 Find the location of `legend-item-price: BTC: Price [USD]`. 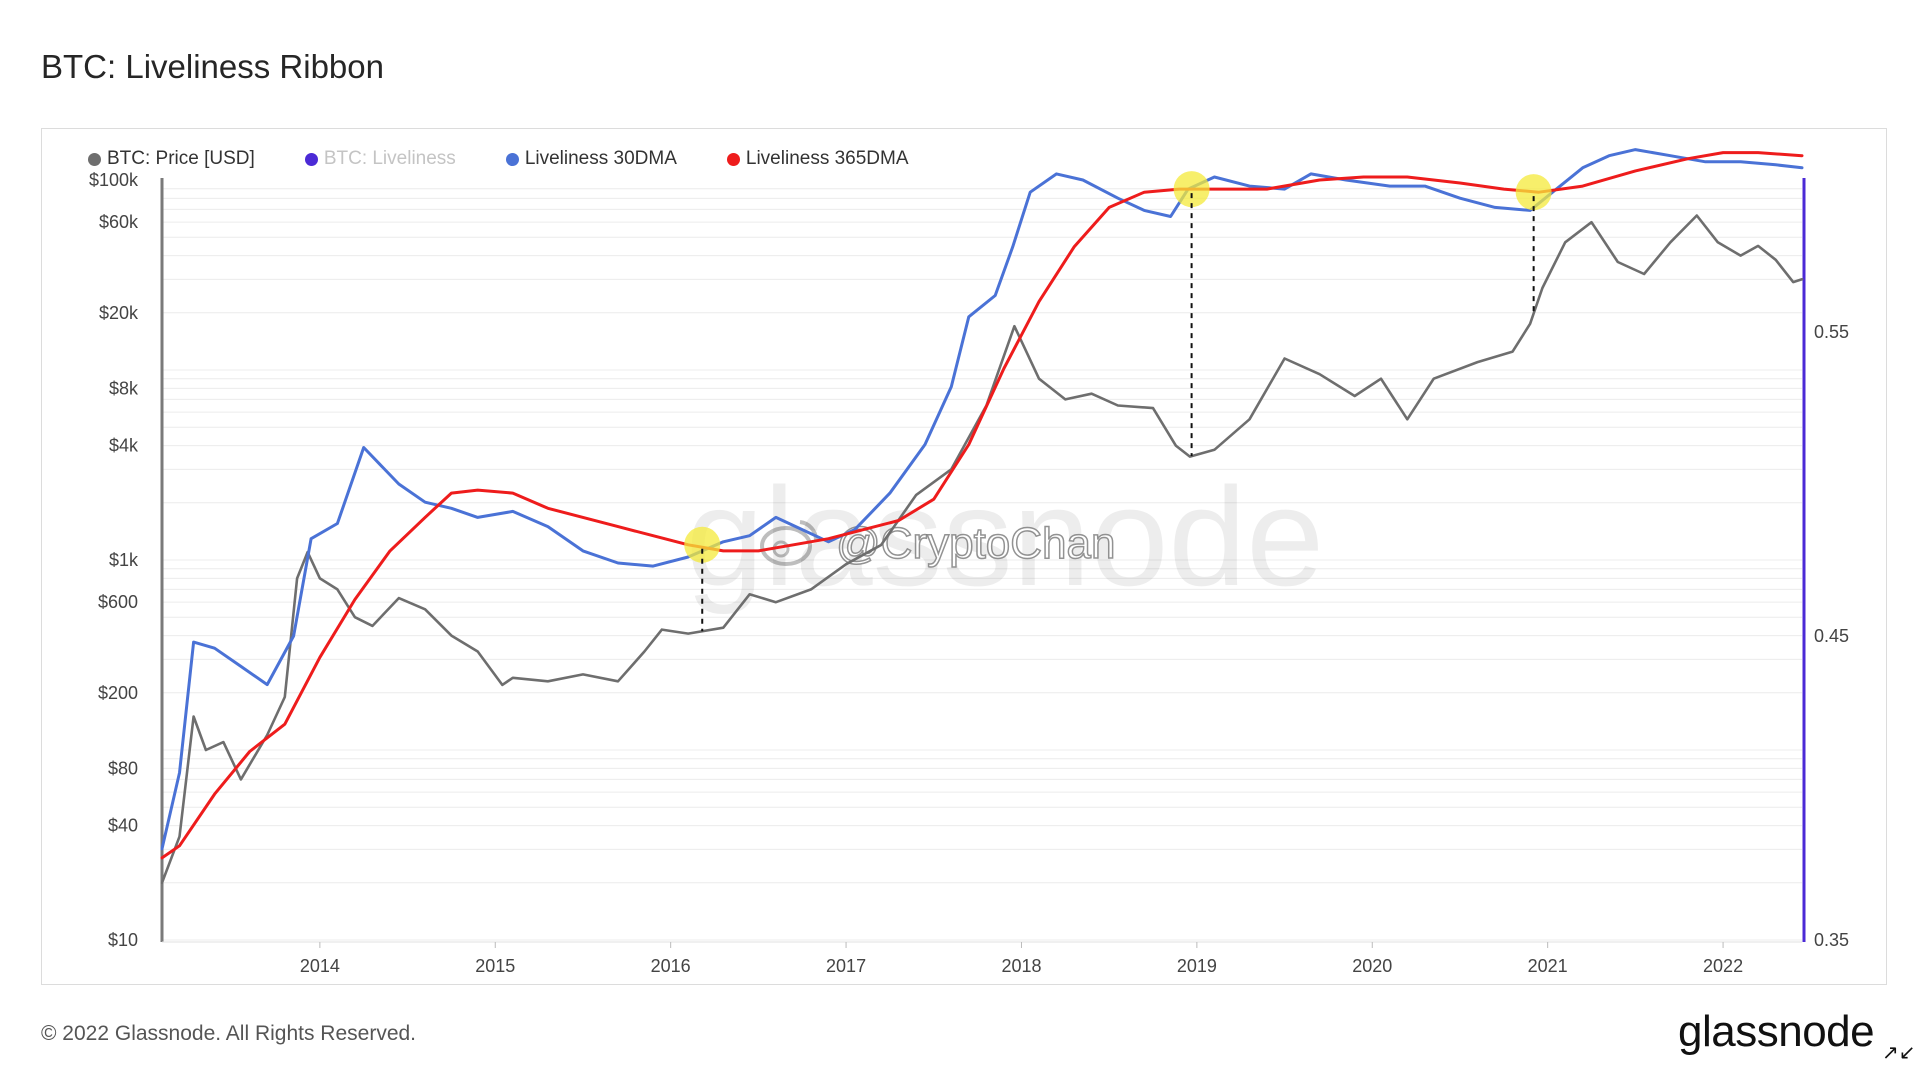

legend-item-price: BTC: Price [USD] is located at coordinates (171, 159).